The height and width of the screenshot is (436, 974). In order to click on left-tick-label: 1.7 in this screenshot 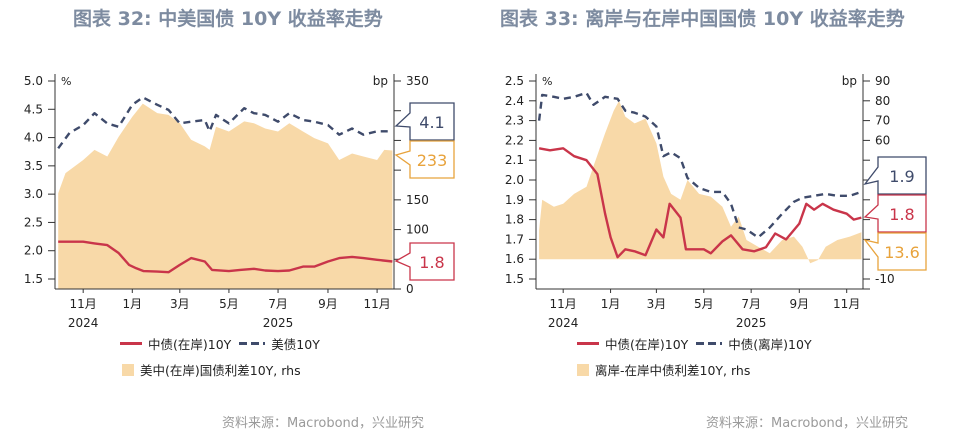, I will do `click(514, 239)`.